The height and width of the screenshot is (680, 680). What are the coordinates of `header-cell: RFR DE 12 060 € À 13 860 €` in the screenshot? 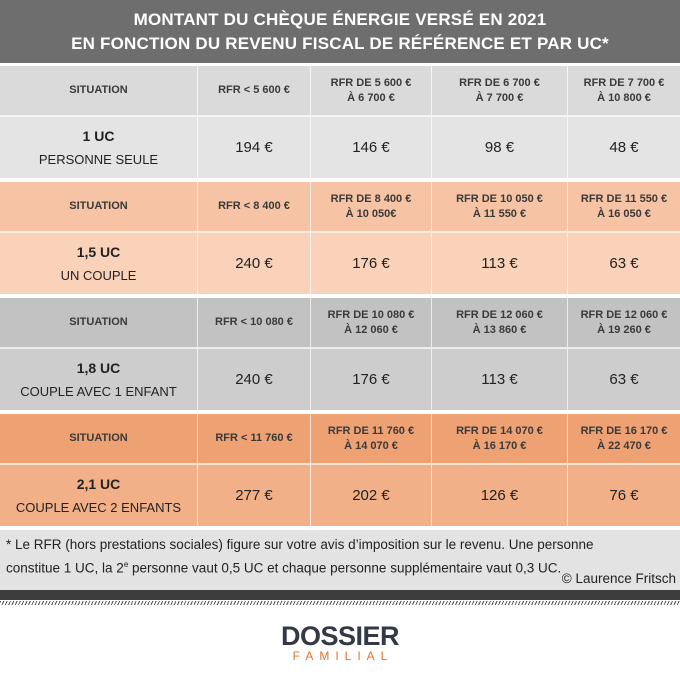 It's located at (500, 322).